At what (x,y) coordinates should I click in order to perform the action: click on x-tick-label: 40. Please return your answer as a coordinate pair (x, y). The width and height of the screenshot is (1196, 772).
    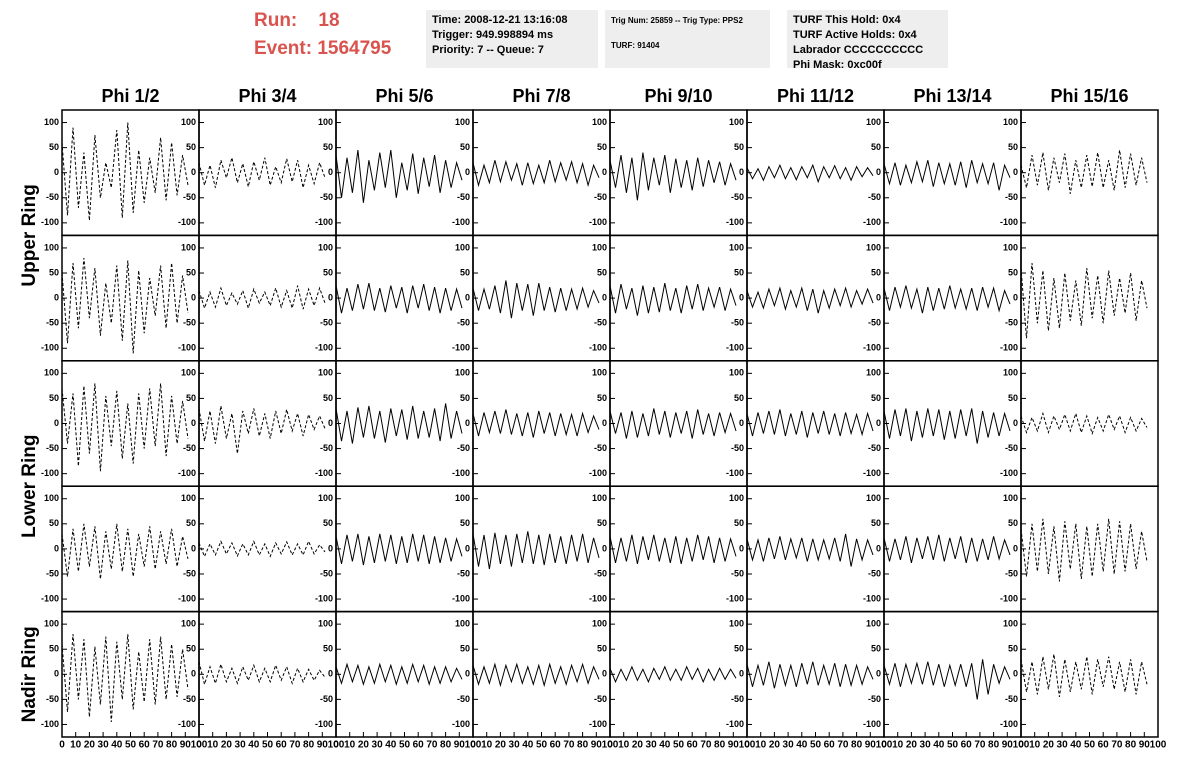
    Looking at the image, I should click on (528, 745).